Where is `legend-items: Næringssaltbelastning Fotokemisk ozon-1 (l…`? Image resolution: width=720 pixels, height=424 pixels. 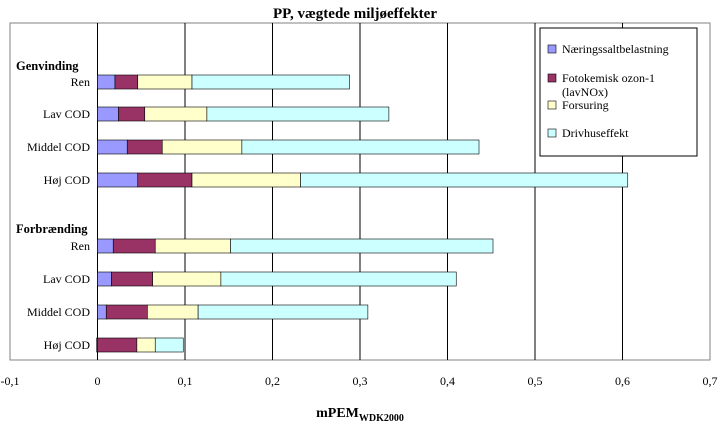
legend-items: Næringssaltbelastning Fotokemisk ozon-1 (l… is located at coordinates (608, 91).